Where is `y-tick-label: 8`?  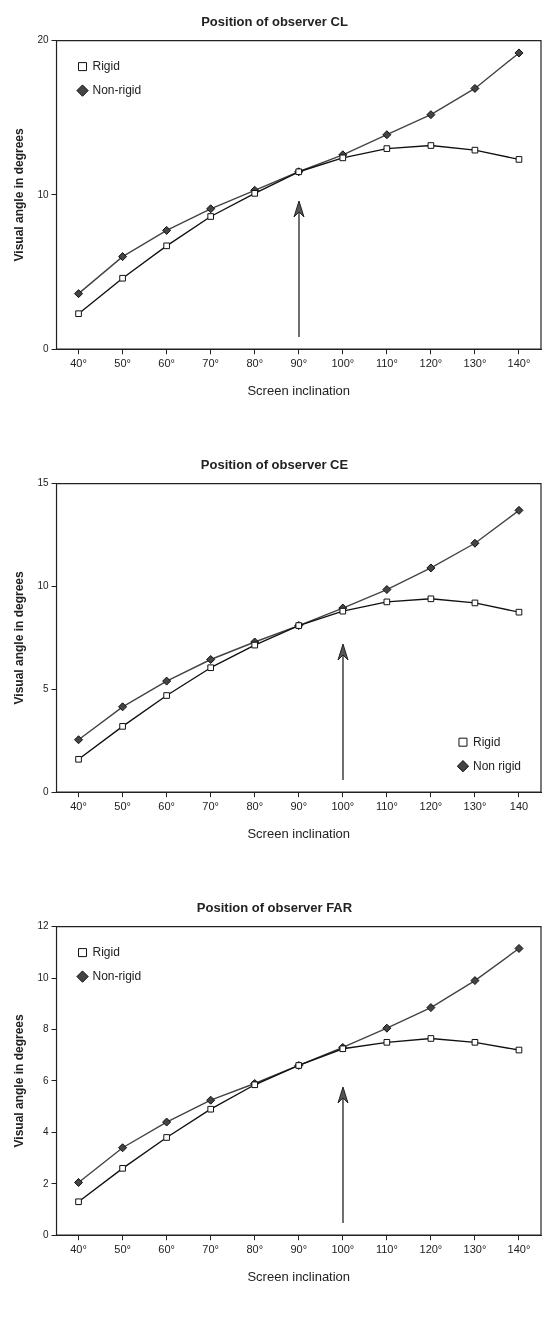 y-tick-label: 8 is located at coordinates (45, 1029).